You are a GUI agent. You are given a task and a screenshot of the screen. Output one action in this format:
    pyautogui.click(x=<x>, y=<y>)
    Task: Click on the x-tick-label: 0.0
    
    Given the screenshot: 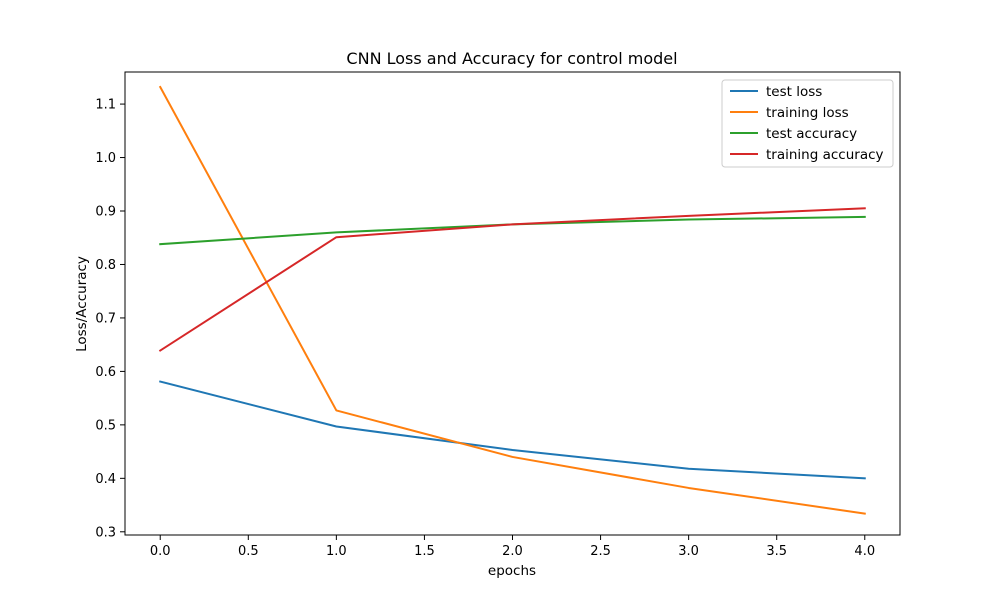 What is the action you would take?
    pyautogui.click(x=160, y=551)
    